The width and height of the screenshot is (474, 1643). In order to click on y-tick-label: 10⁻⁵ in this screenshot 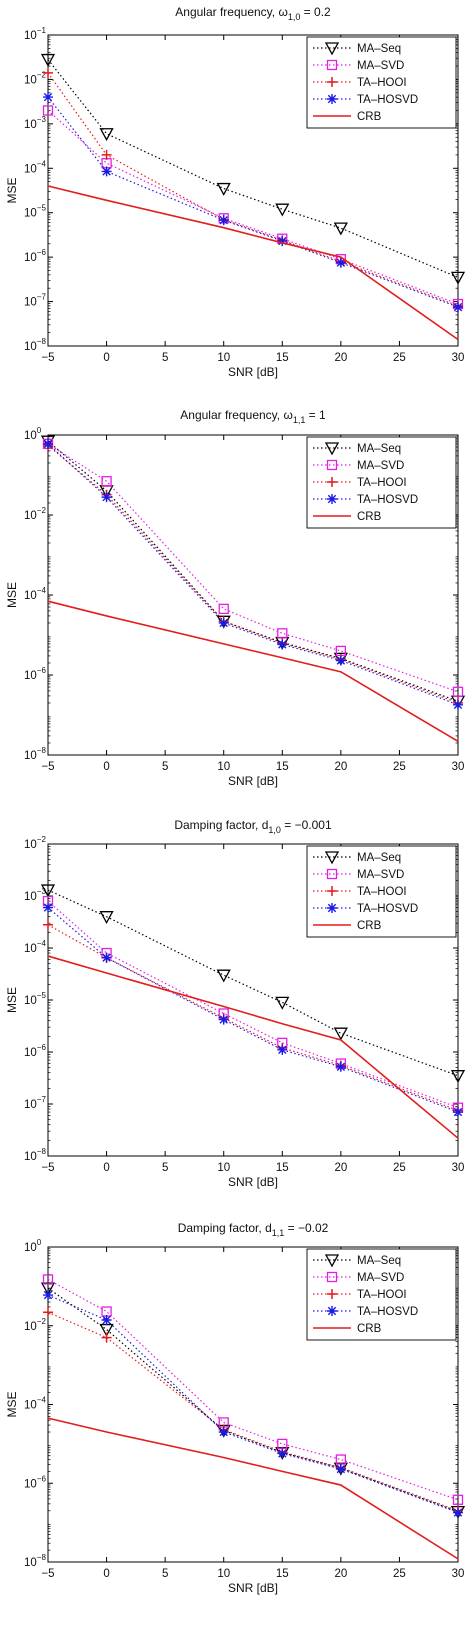, I will do `click(35, 999)`.